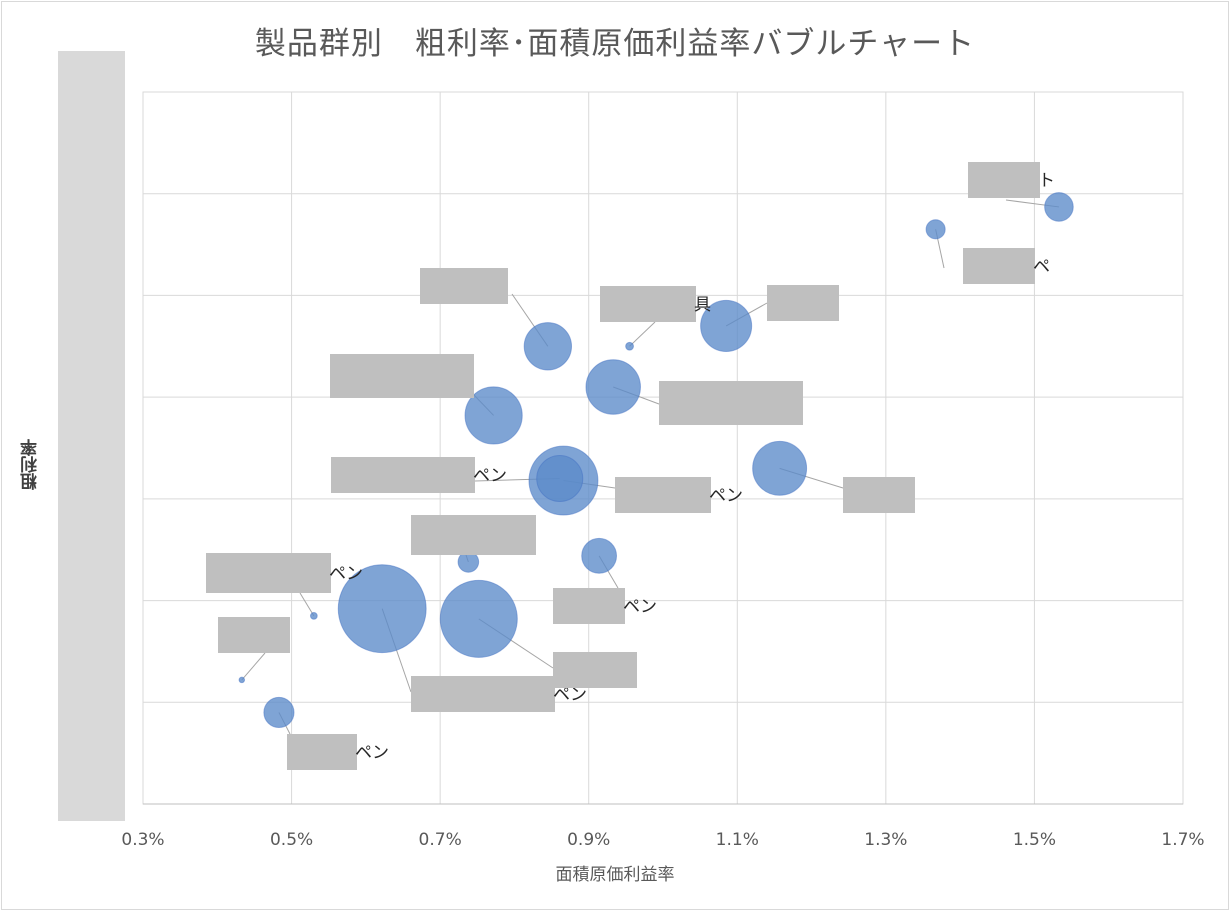 This screenshot has height=911, width=1230. I want to click on data-label: 具, so click(702, 305).